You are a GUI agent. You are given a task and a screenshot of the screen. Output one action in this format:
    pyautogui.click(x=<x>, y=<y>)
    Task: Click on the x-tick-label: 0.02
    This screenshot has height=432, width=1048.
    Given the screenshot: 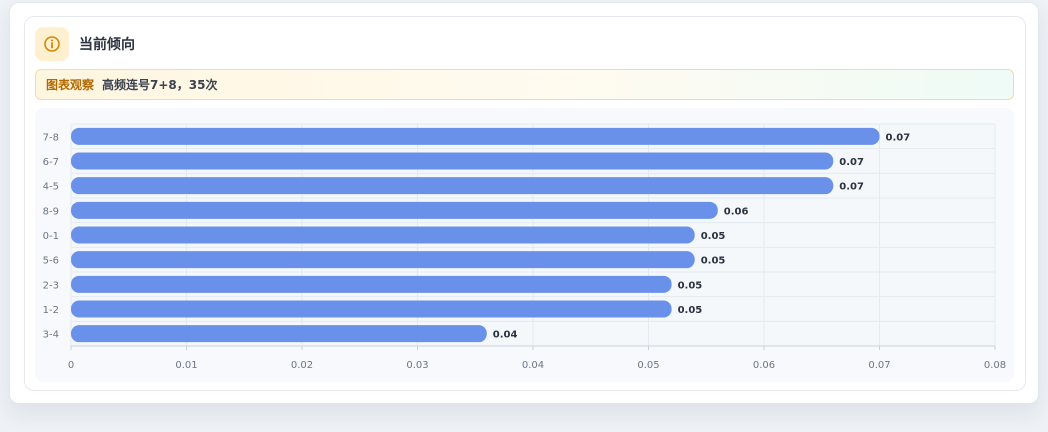 What is the action you would take?
    pyautogui.click(x=302, y=365)
    